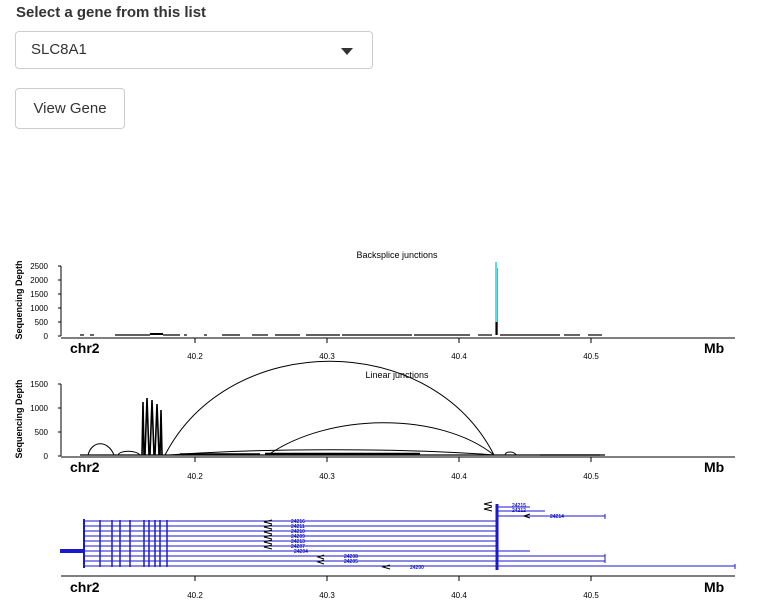 This screenshot has width=757, height=609. I want to click on backsplice-peak, so click(496, 298).